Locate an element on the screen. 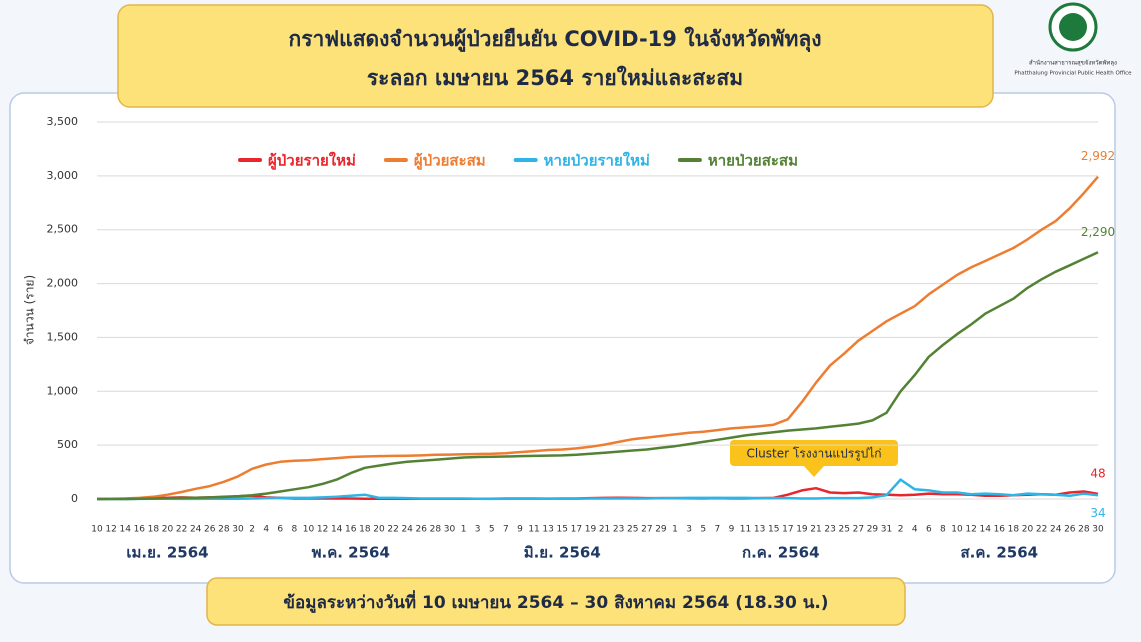  annotation-box is located at coordinates (814, 453).